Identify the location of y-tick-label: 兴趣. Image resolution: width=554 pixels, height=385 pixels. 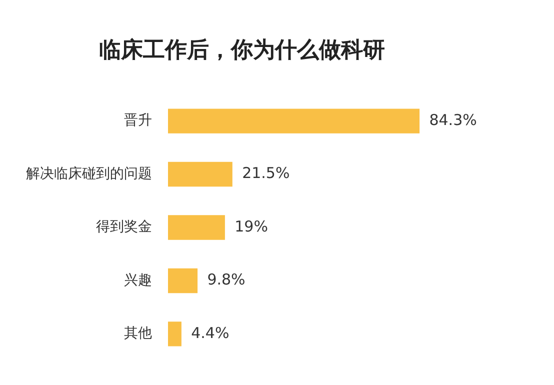
(138, 280).